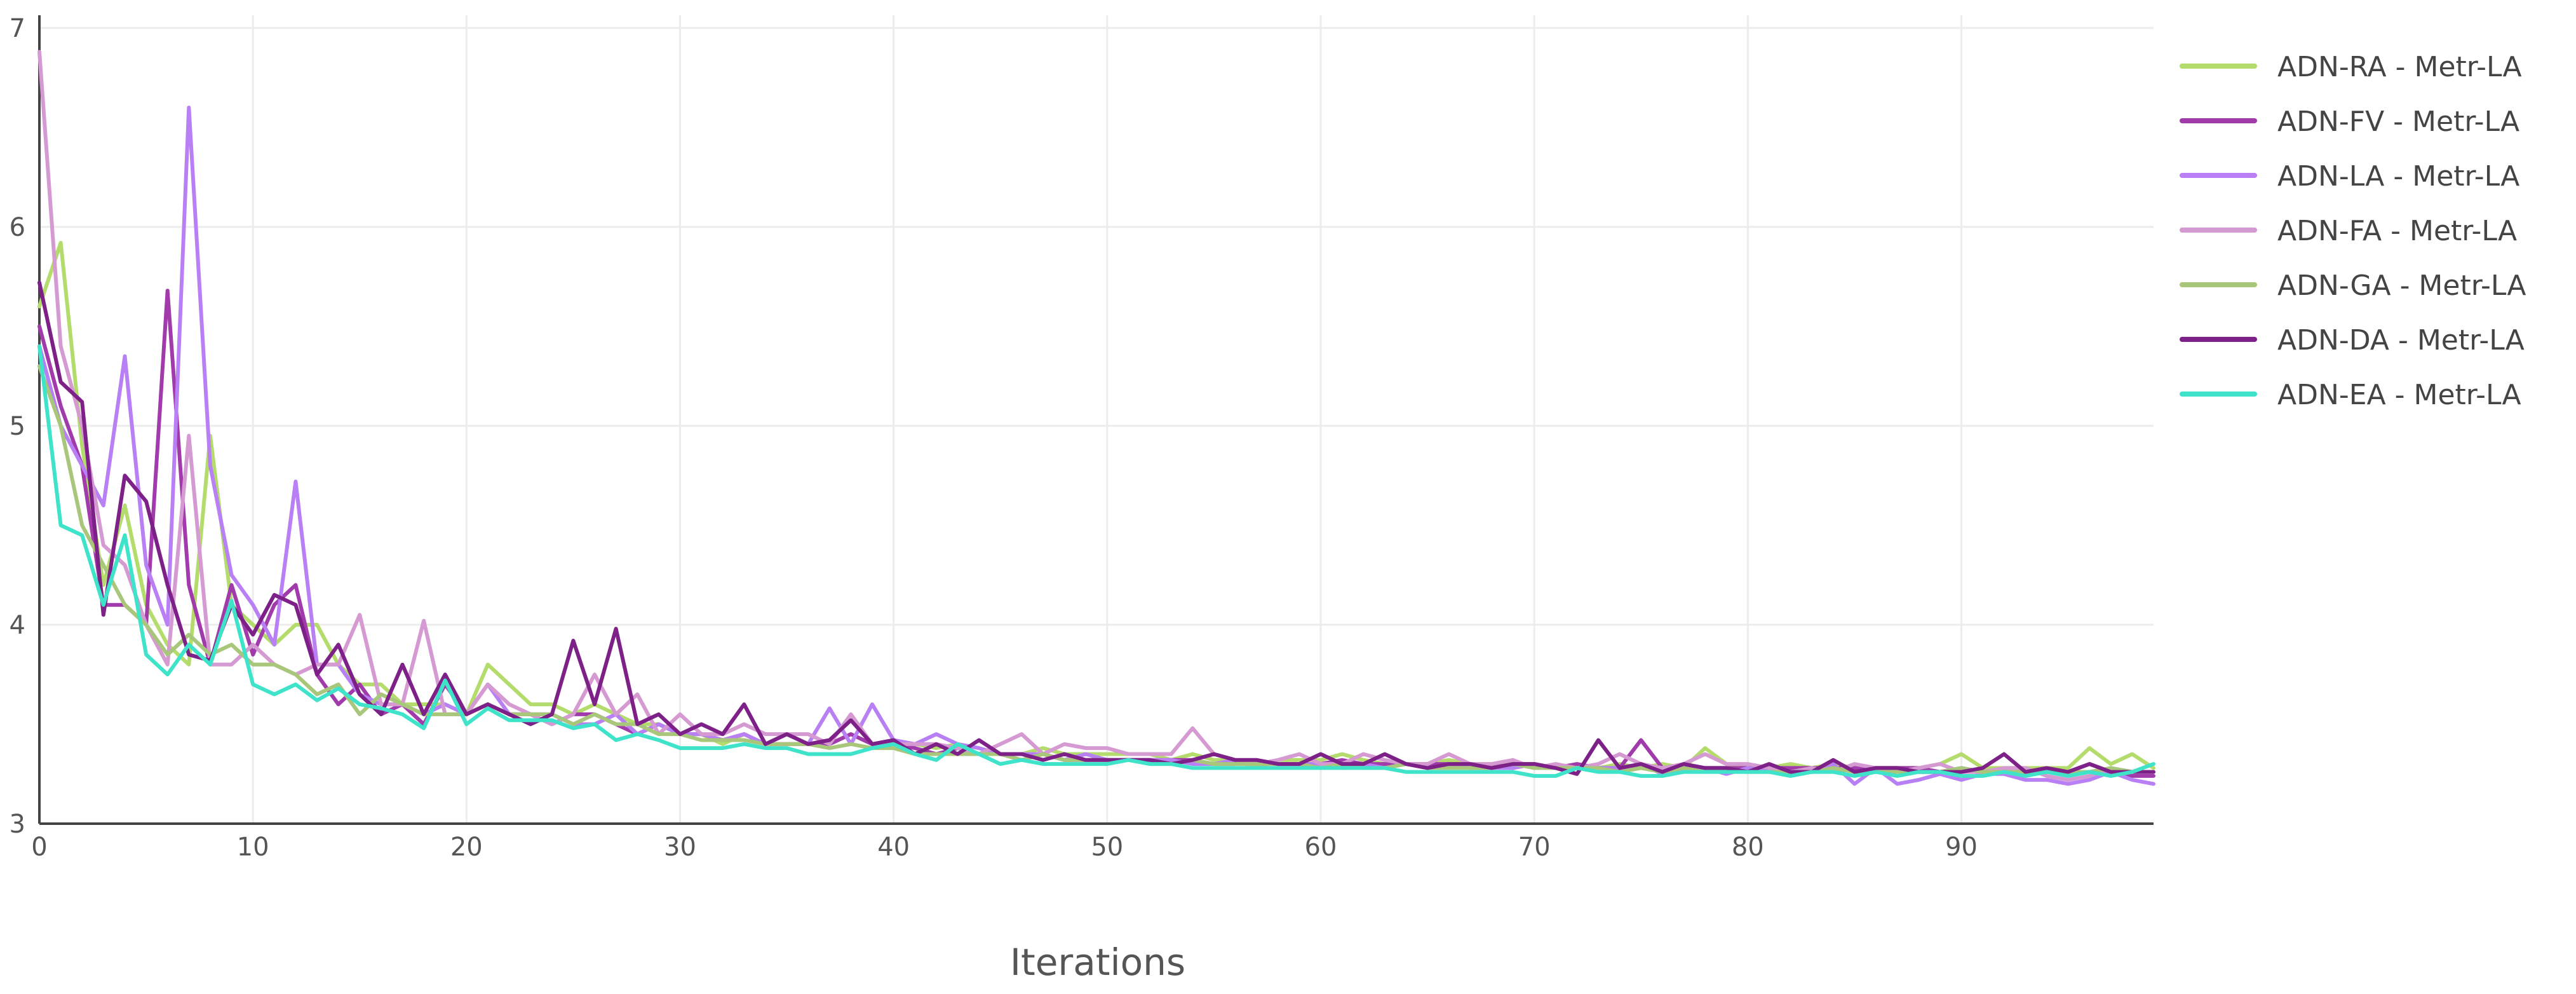  What do you see at coordinates (17, 28) in the screenshot?
I see `y-tick-label: 7` at bounding box center [17, 28].